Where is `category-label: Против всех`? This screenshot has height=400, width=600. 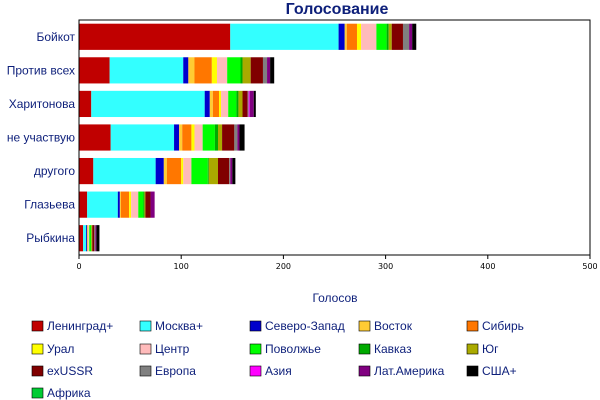 category-label: Против всех is located at coordinates (41, 70).